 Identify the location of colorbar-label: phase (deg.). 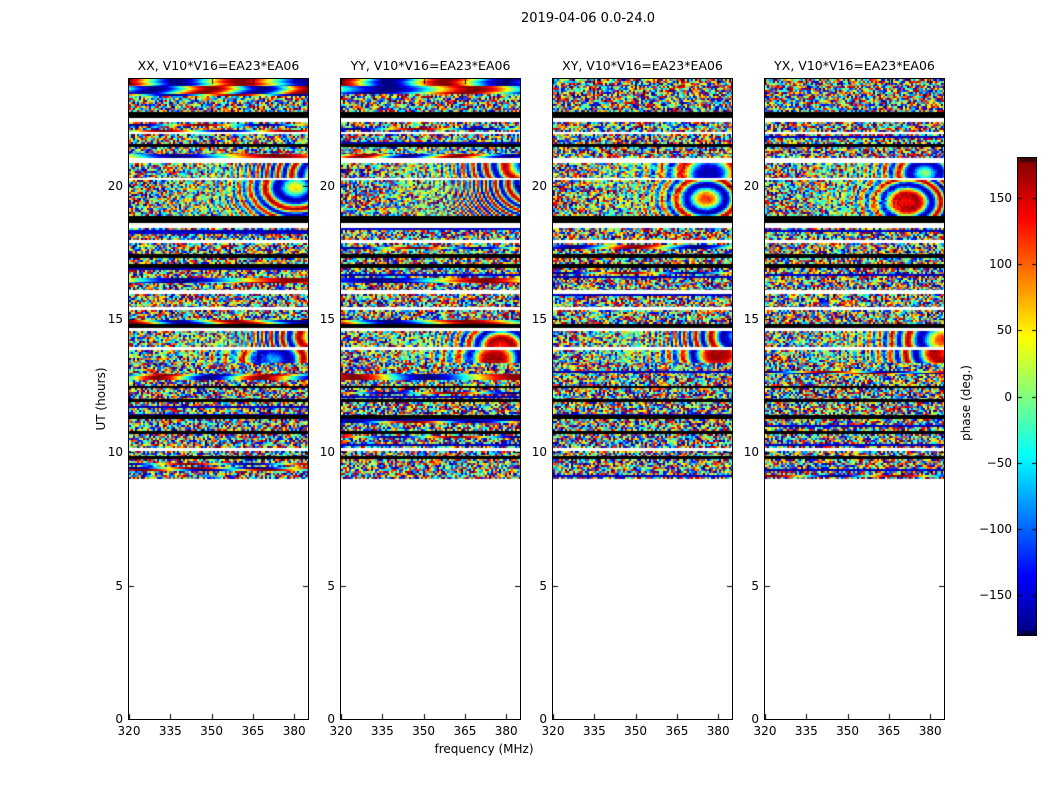
(966, 403).